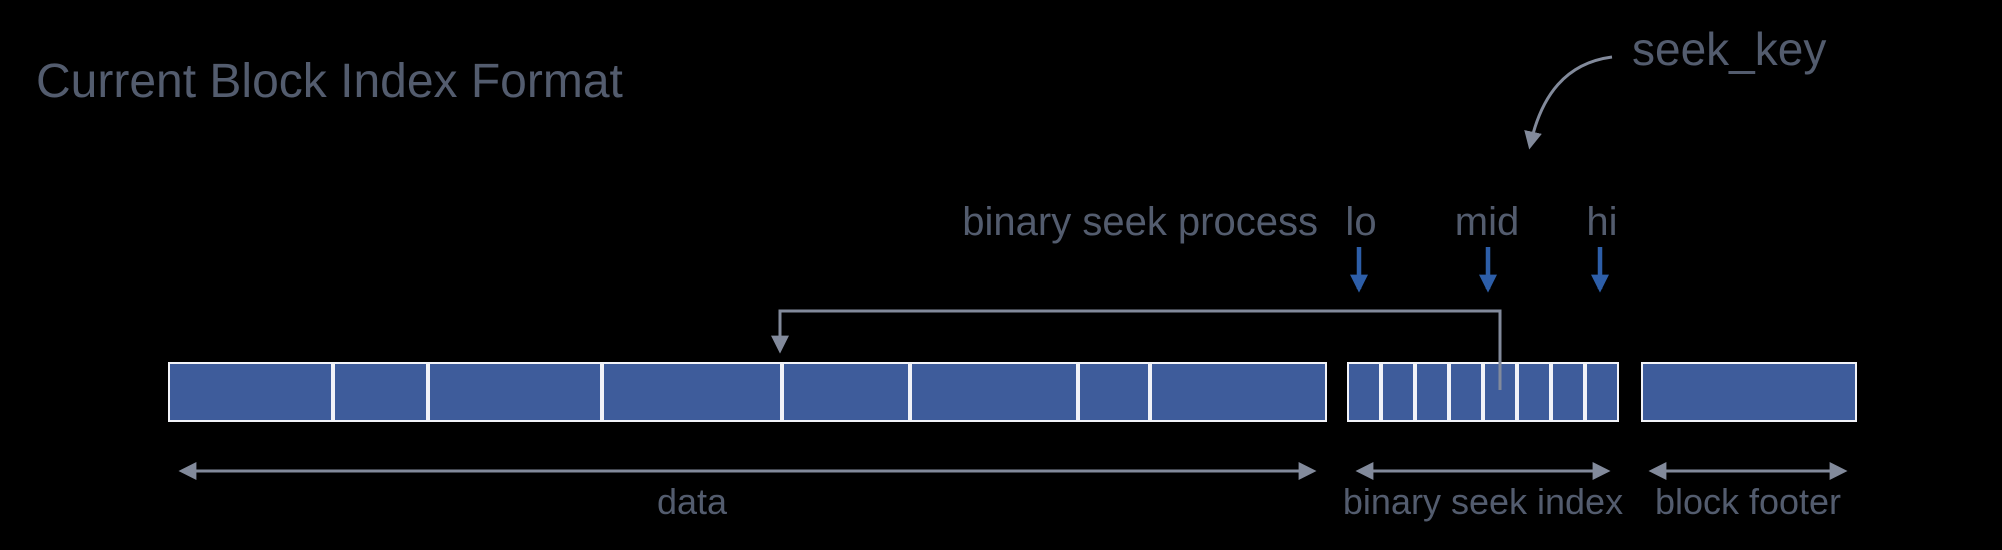  Describe the element at coordinates (1487, 222) in the screenshot. I see `mid-pointer-label: mid` at that location.